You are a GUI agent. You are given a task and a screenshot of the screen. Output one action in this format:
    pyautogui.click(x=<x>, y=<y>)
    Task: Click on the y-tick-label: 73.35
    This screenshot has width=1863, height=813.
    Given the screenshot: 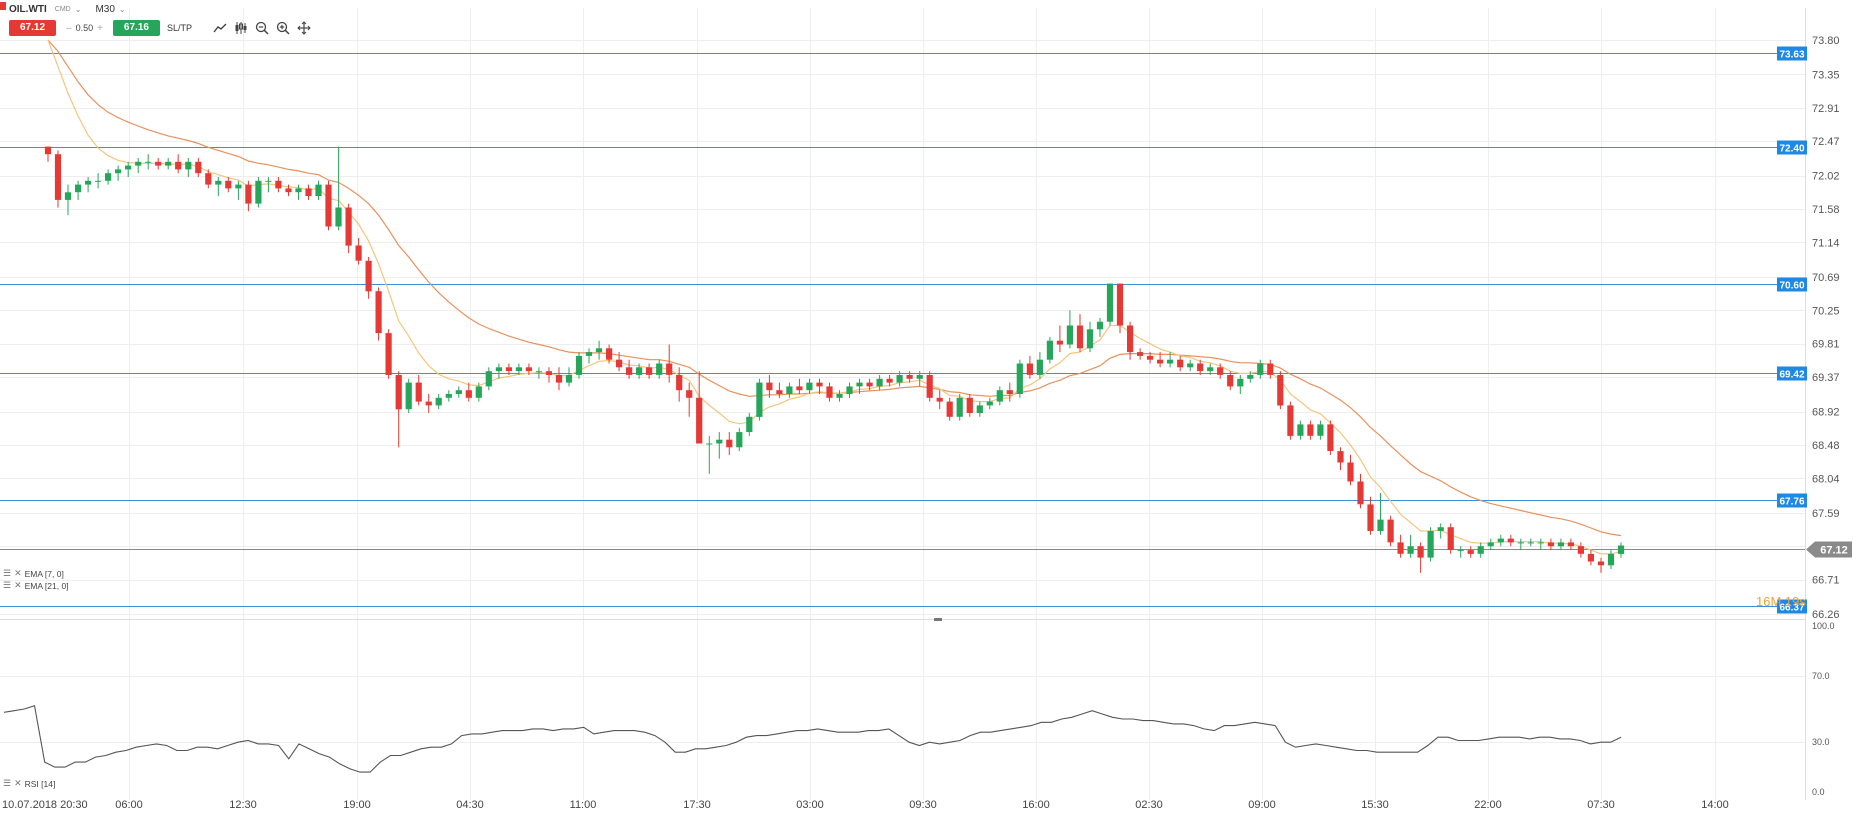 What is the action you would take?
    pyautogui.click(x=1826, y=75)
    